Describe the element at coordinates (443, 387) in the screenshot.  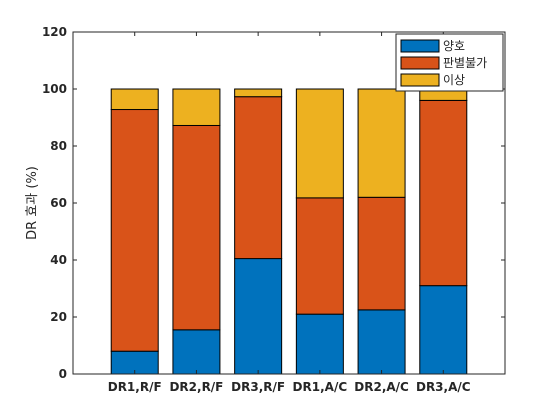
I see `x-tick-label: DR3,A/C` at that location.